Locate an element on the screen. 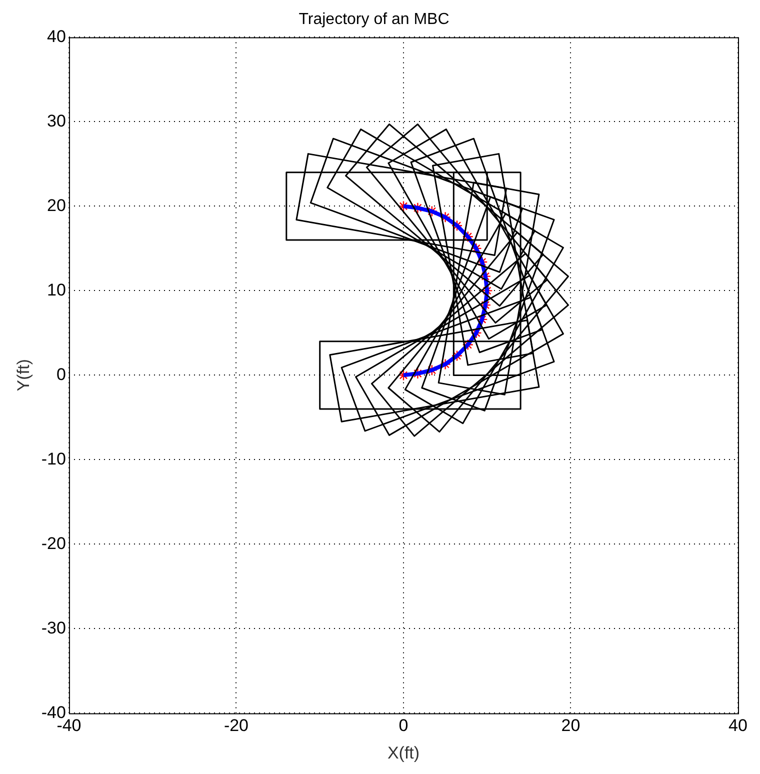 Image resolution: width=760 pixels, height=774 pixels. y-tick-label: -10 is located at coordinates (53, 458).